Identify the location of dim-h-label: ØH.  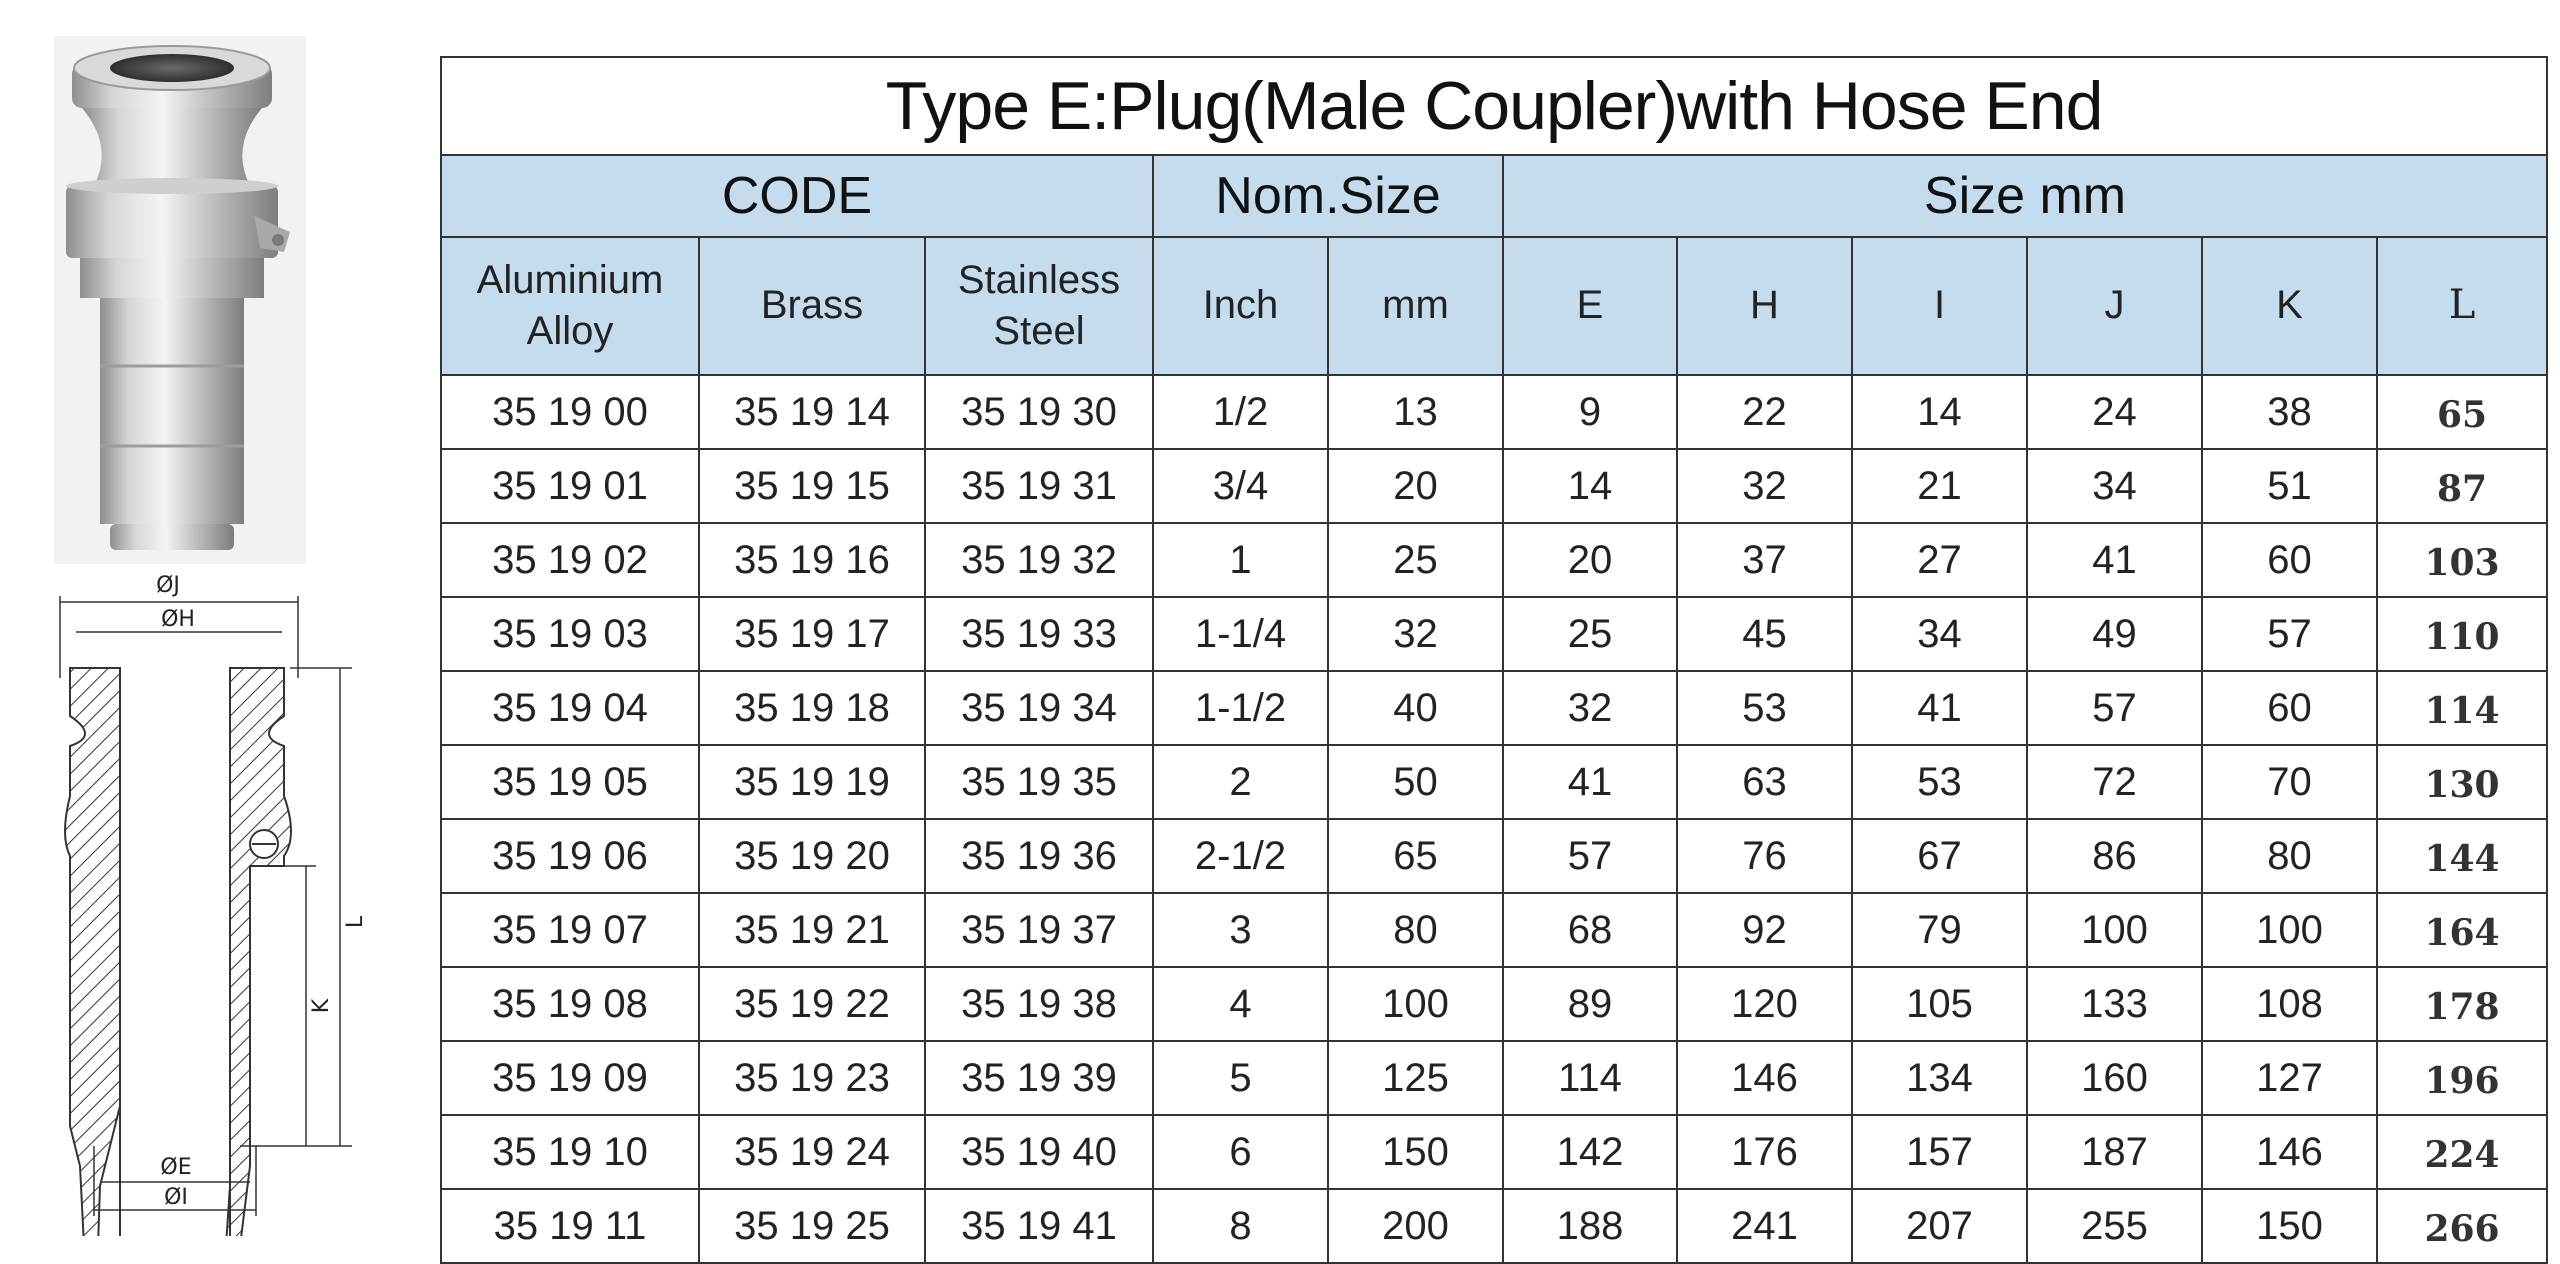
(178, 619).